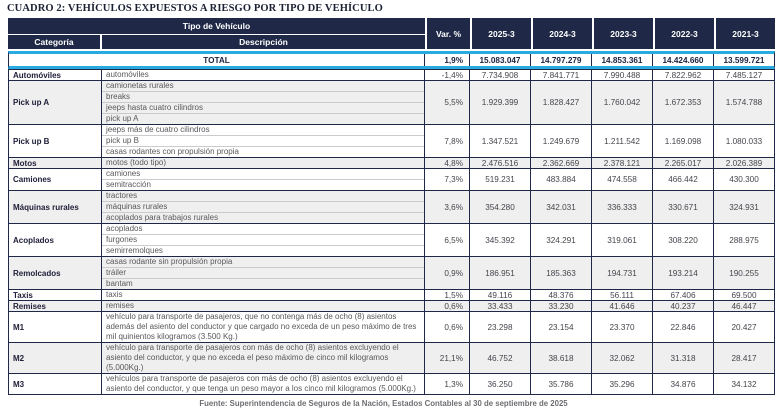 This screenshot has width=780, height=417. I want to click on year-value: 56.111, so click(621, 295).